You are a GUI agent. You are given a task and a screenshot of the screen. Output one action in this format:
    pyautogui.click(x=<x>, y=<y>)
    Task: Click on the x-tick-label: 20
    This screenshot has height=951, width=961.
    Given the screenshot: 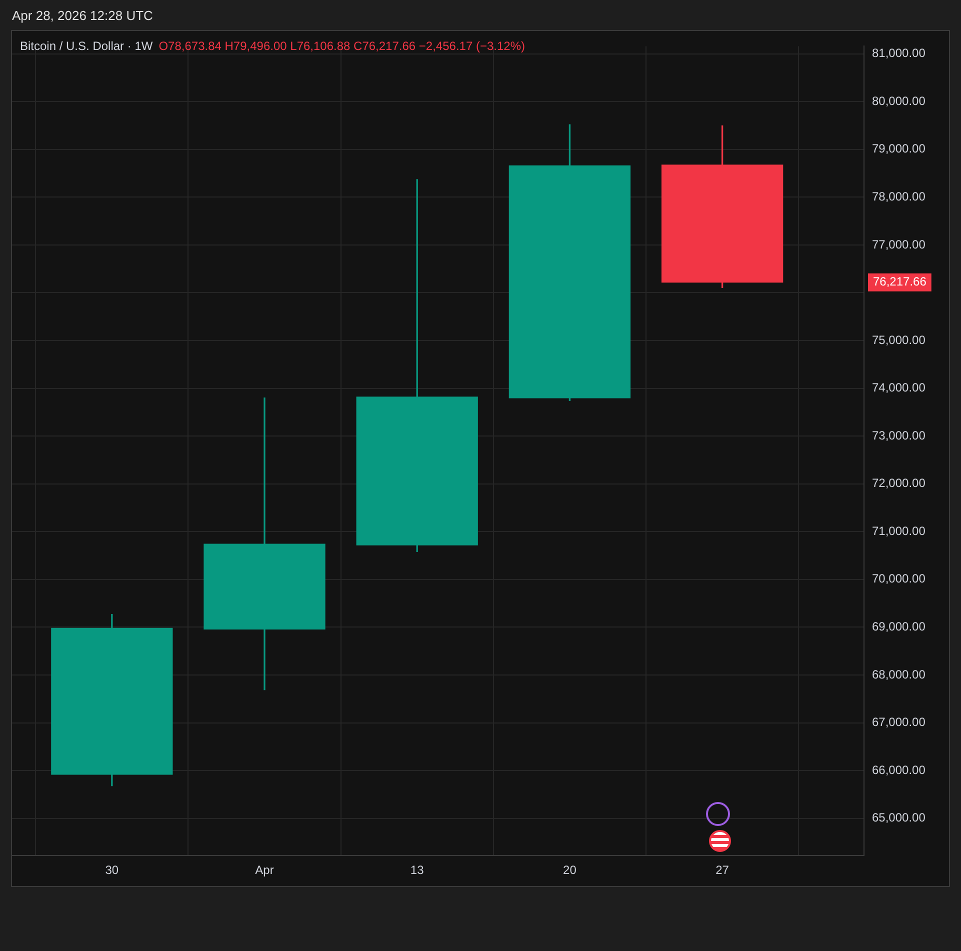 What is the action you would take?
    pyautogui.click(x=570, y=870)
    